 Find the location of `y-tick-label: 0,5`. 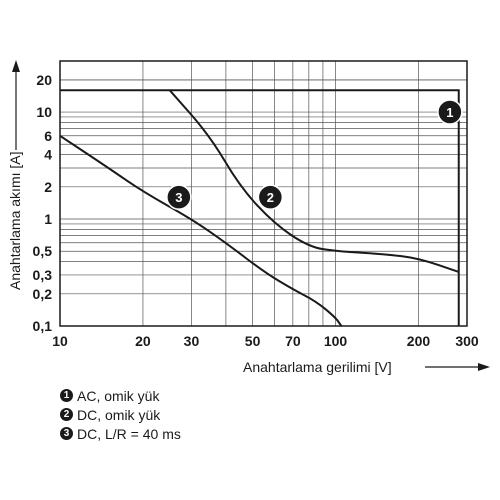

y-tick-label: 0,5 is located at coordinates (43, 251).